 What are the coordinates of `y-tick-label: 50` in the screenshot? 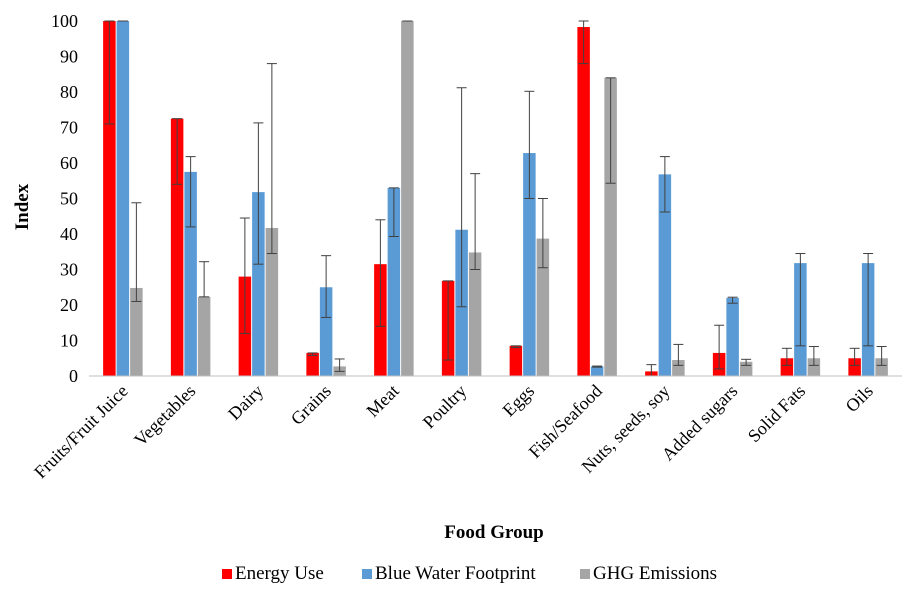 It's located at (69, 199).